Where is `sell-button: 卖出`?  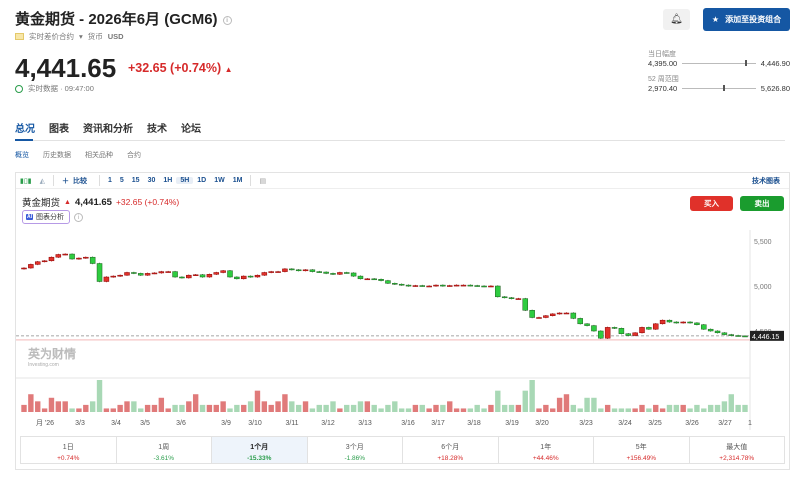 sell-button: 卖出 is located at coordinates (762, 203).